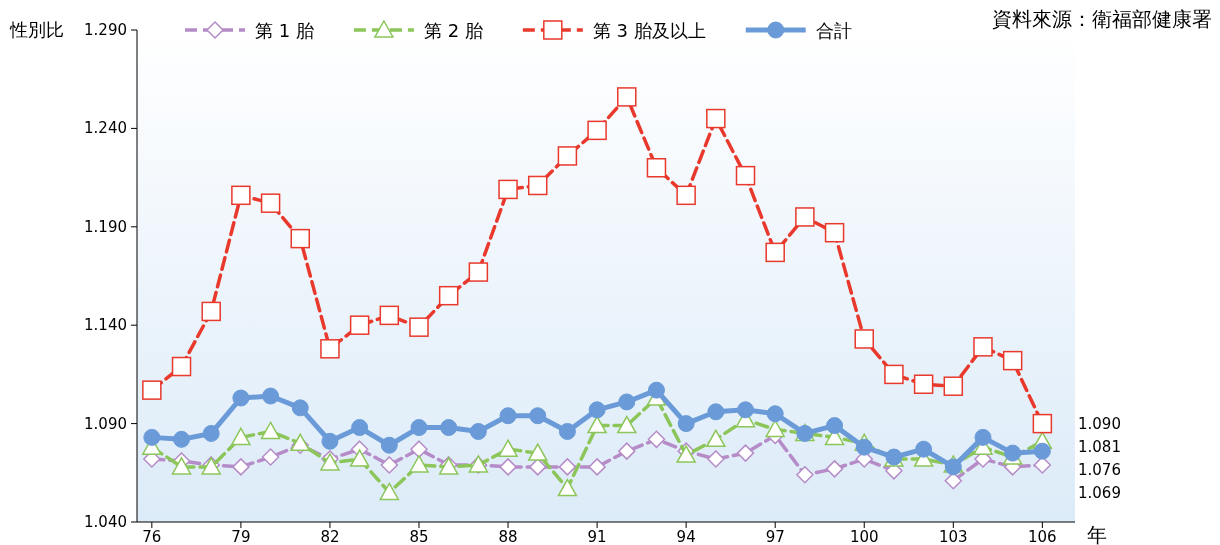  Describe the element at coordinates (36, 29) in the screenshot. I see `y-axis-title: 性別比` at that location.